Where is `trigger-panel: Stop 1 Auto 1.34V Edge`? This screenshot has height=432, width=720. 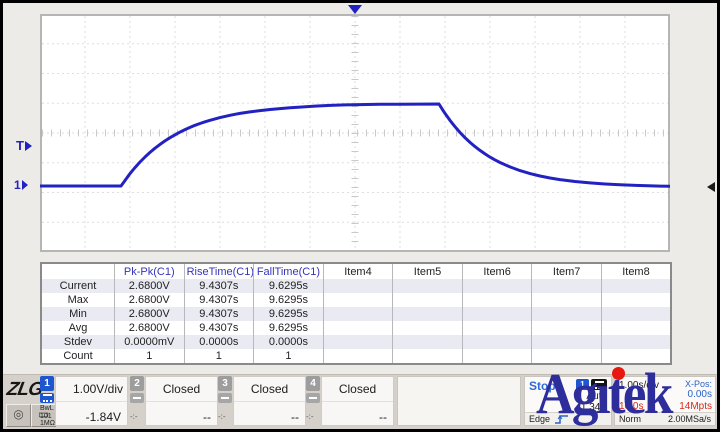 trigger-panel: Stop 1 Auto 1.34V Edge is located at coordinates (568, 401).